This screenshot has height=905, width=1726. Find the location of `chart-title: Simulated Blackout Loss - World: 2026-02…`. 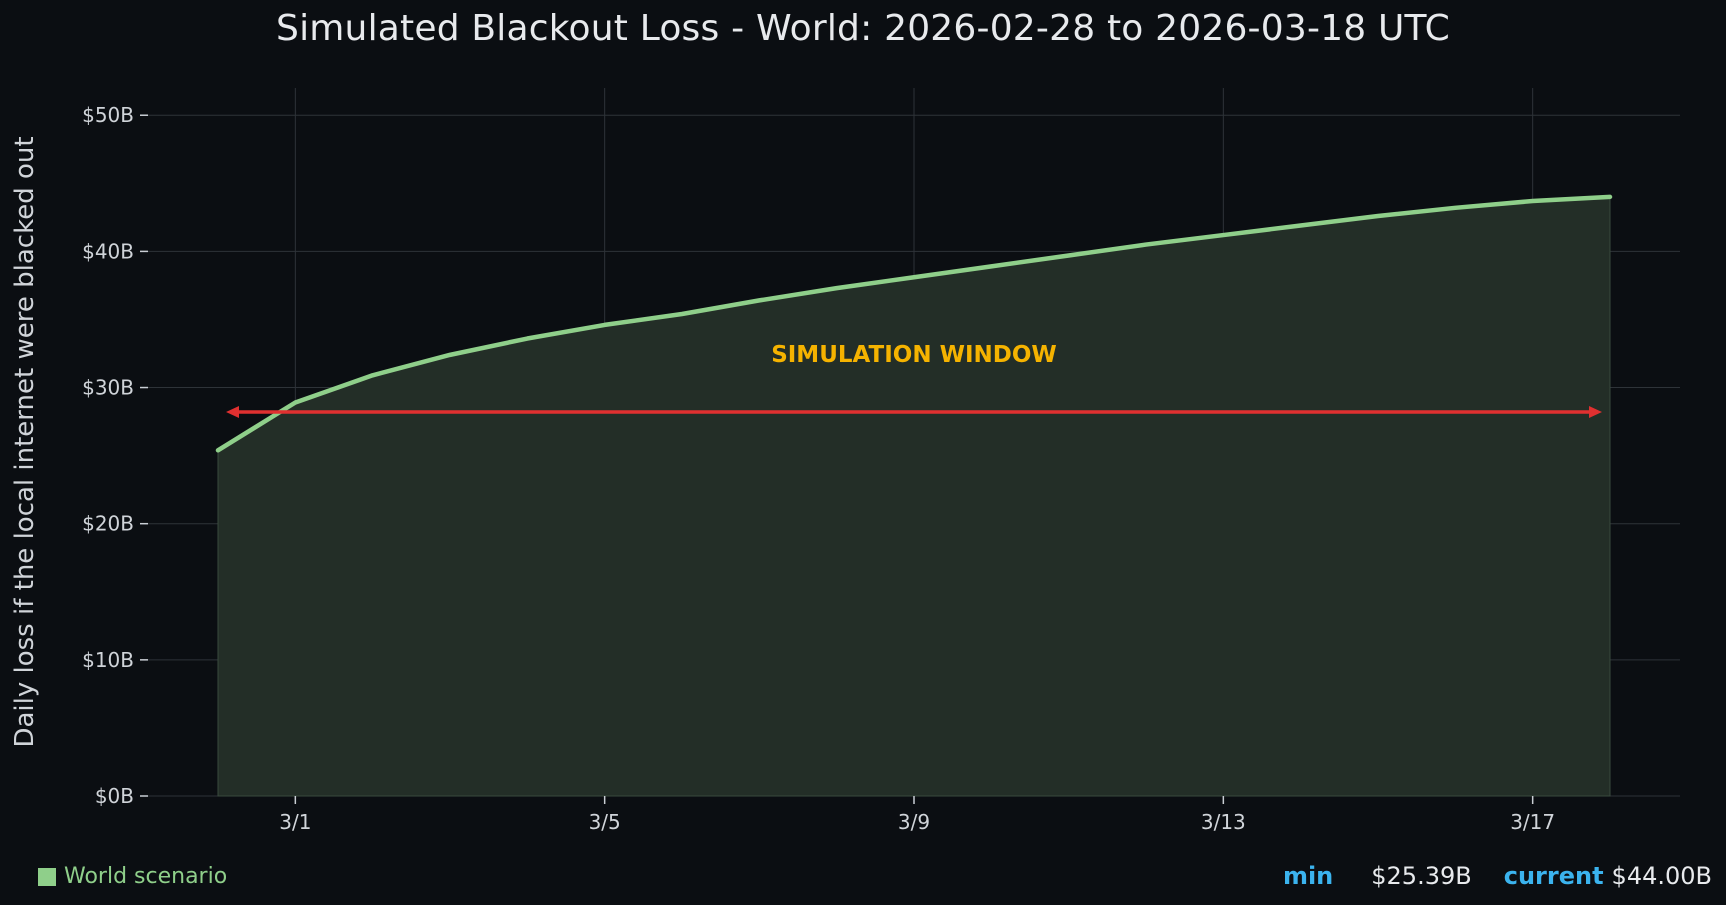

chart-title: Simulated Blackout Loss - World: 2026-02… is located at coordinates (863, 28).